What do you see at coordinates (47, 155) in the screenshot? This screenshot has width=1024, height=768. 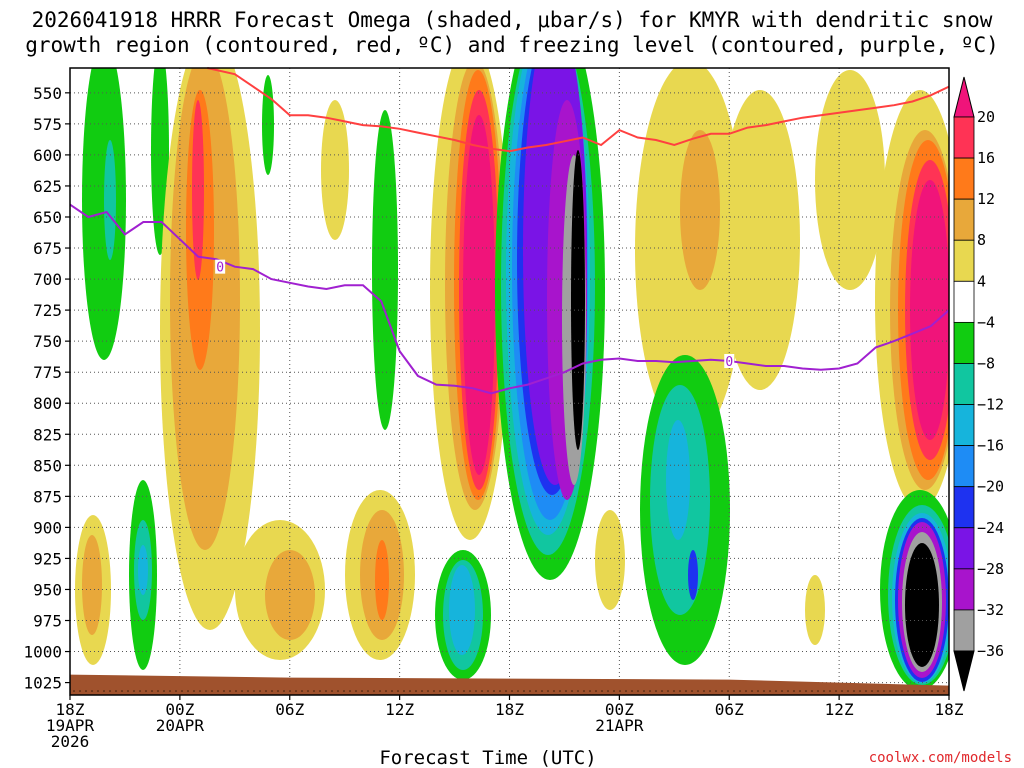 I see `y-tick-label-600: 600` at bounding box center [47, 155].